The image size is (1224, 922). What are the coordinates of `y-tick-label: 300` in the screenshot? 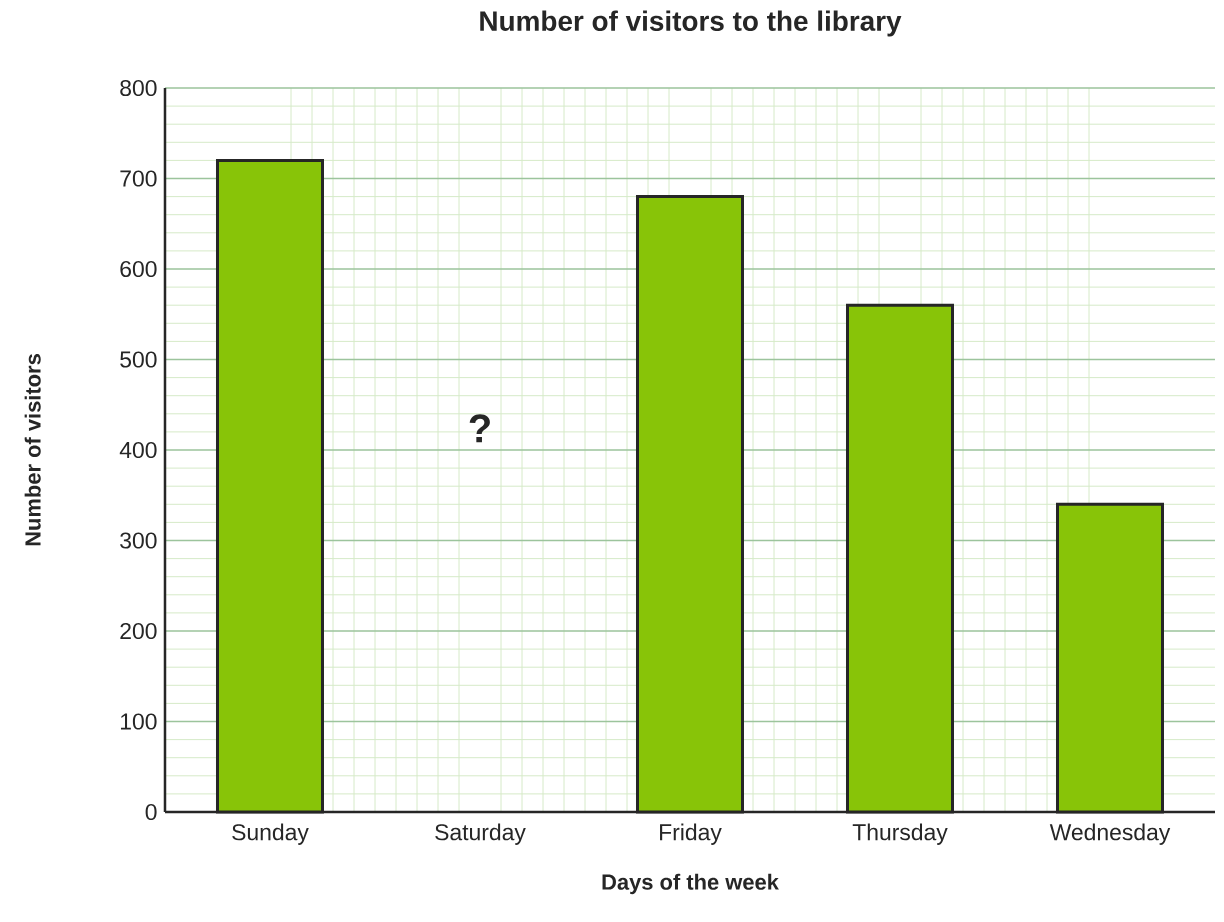 It's located at (138, 540).